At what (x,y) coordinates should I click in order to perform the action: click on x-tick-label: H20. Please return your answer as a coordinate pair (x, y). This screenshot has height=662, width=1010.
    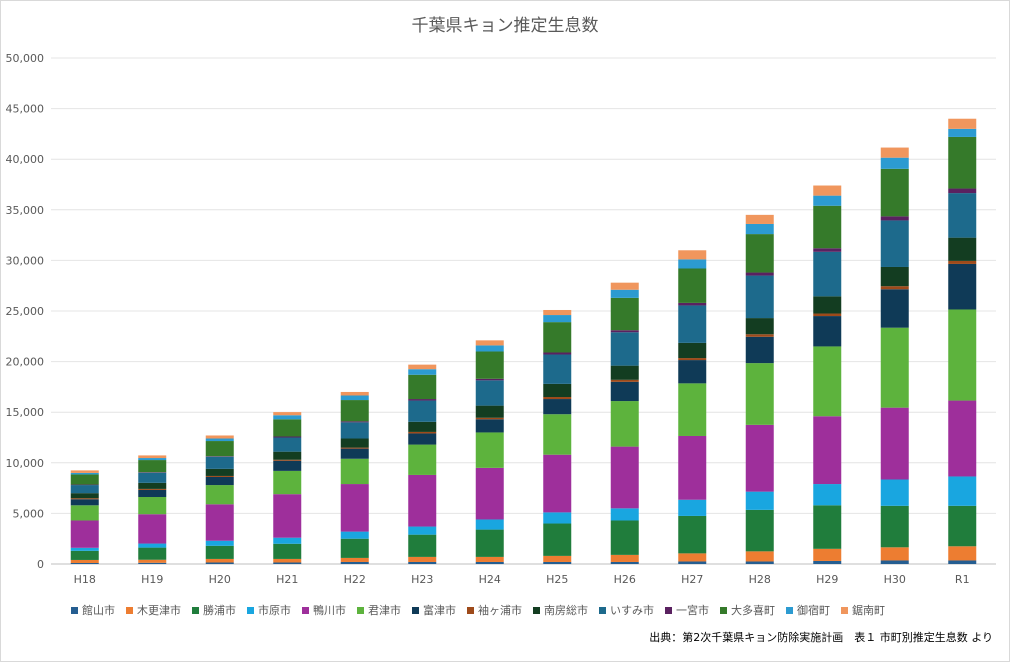
    Looking at the image, I should click on (220, 579).